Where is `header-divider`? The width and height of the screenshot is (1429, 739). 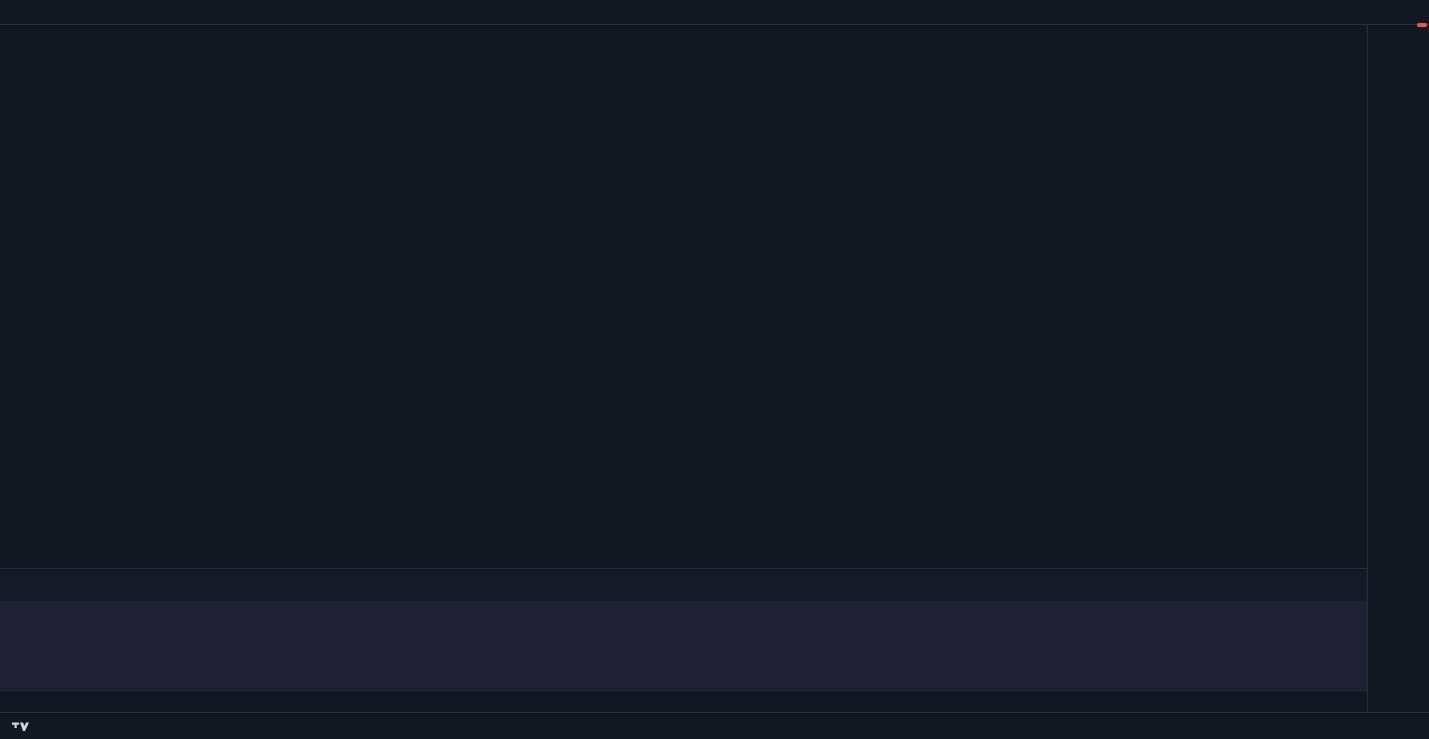 header-divider is located at coordinates (714, 24).